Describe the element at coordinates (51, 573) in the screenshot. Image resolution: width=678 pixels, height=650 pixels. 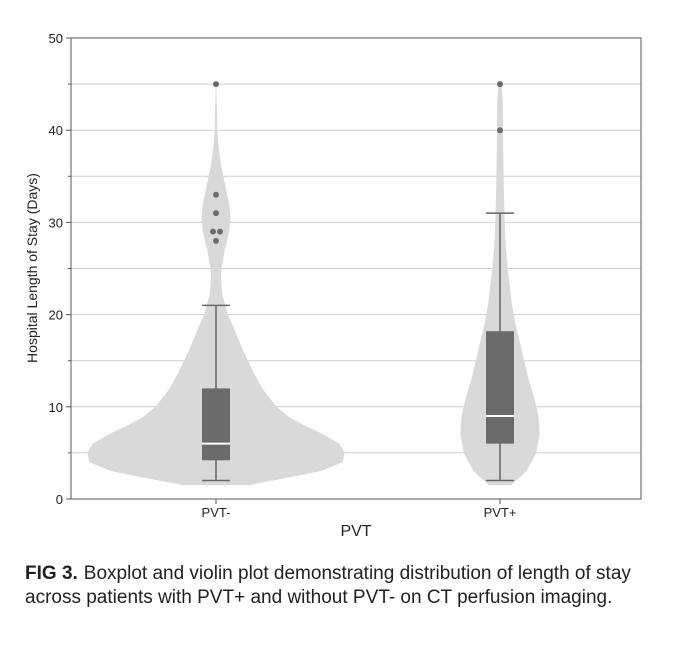
I see `caption-label: FIG 3.` at that location.